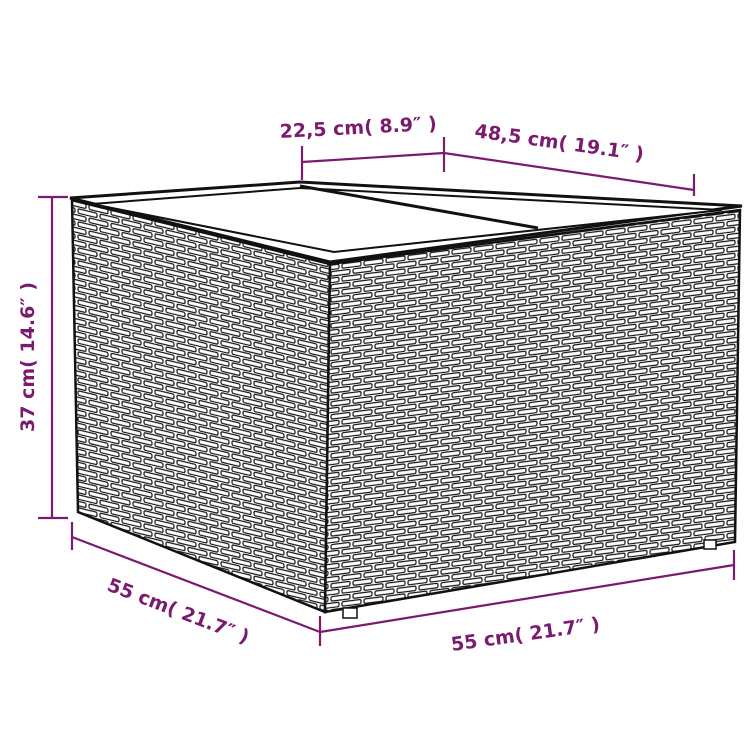 Image resolution: width=750 pixels, height=750 pixels. What do you see at coordinates (559, 143) in the screenshot?
I see `dimension-top-right-depth: 48,5 cm( 19.1″ )` at bounding box center [559, 143].